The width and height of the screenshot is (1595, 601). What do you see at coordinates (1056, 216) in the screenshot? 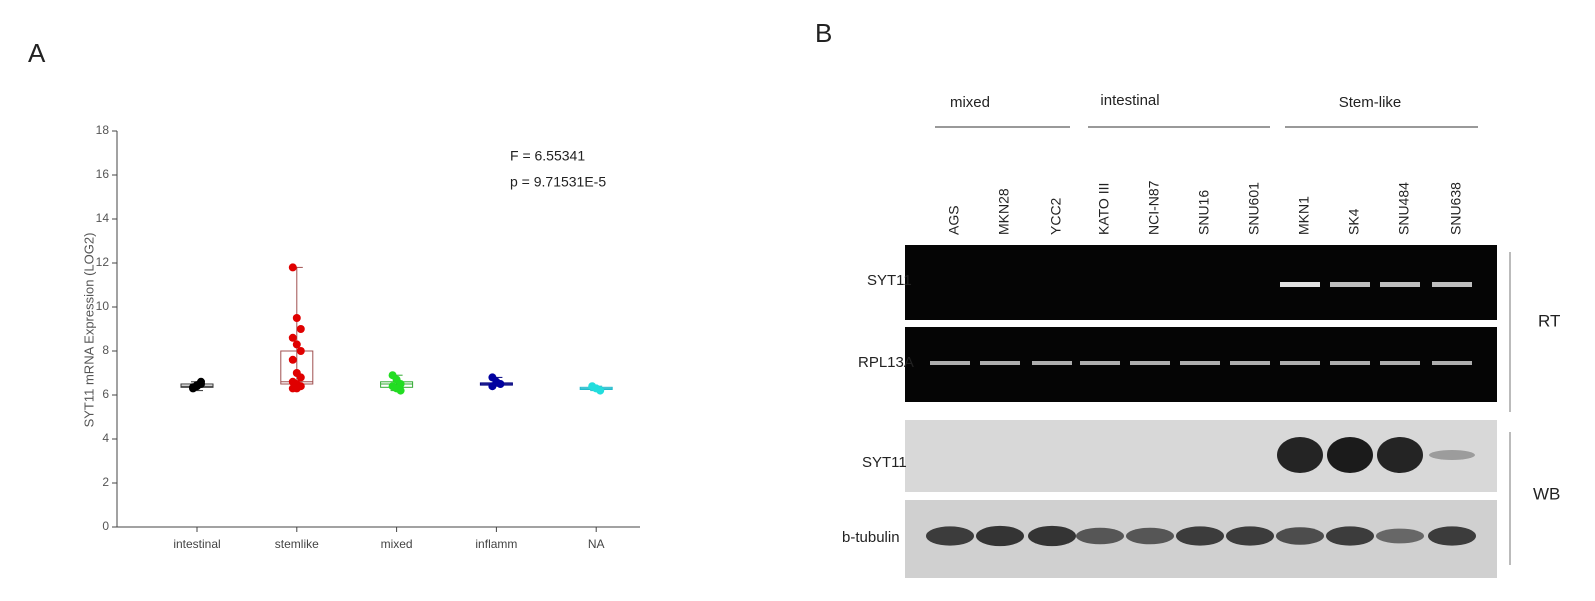
I see `lane-label: YCC2` at bounding box center [1056, 216].